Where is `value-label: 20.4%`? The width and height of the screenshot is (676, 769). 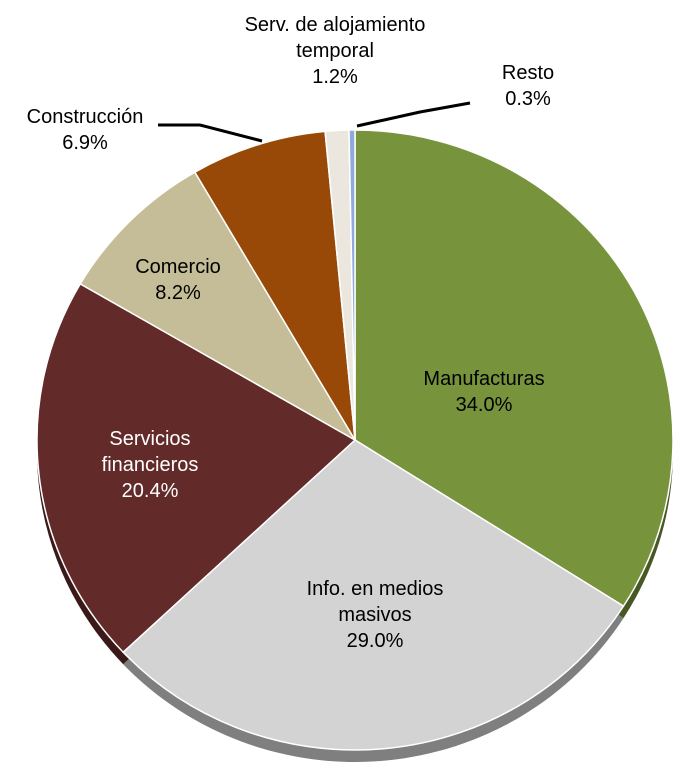 value-label: 20.4% is located at coordinates (150, 491).